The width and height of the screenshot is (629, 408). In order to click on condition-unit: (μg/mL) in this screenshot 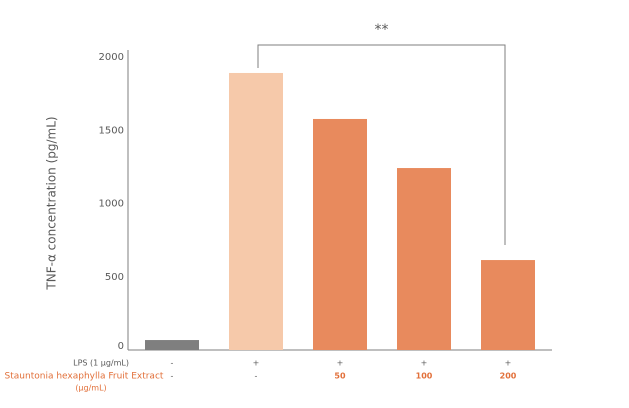, I will do `click(90, 388)`.